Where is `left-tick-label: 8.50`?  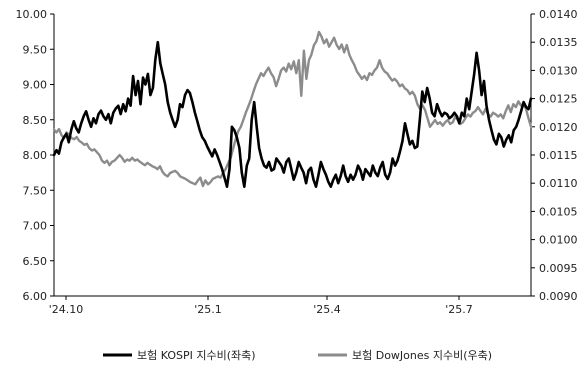
left-tick-label: 8.50 is located at coordinates (35, 120).